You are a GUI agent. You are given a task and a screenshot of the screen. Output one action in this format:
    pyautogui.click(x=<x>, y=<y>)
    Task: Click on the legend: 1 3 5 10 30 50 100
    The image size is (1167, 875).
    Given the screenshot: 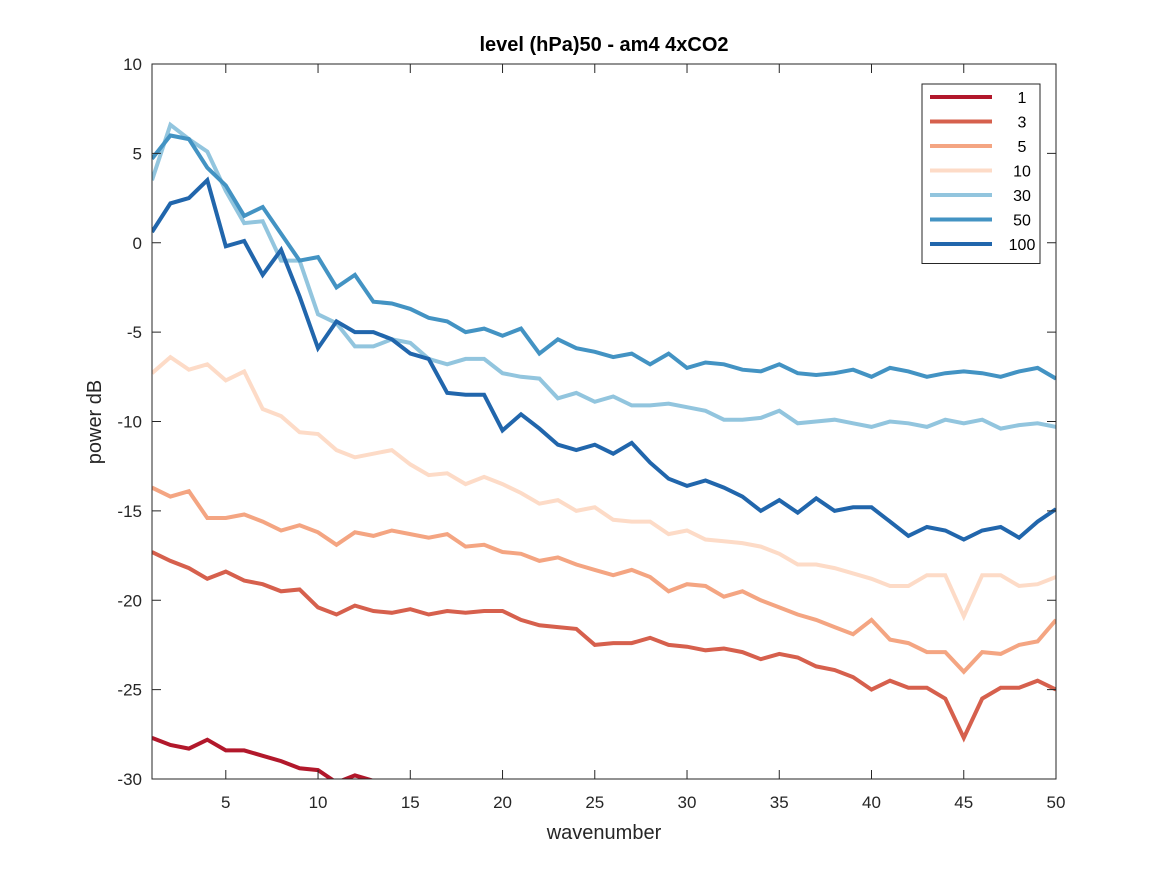 What is the action you would take?
    pyautogui.click(x=981, y=173)
    